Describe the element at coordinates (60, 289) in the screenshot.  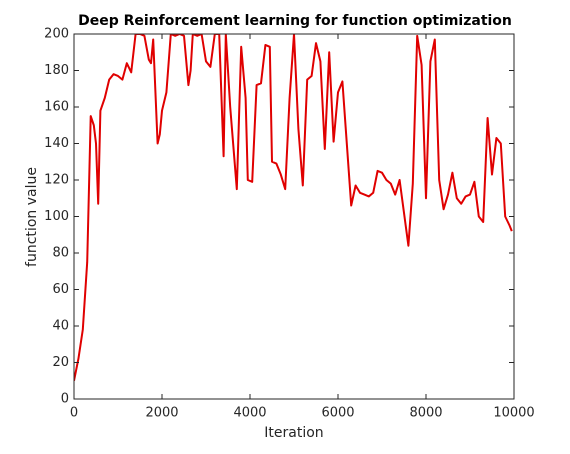
I see `y-tick-label: 60` at that location.